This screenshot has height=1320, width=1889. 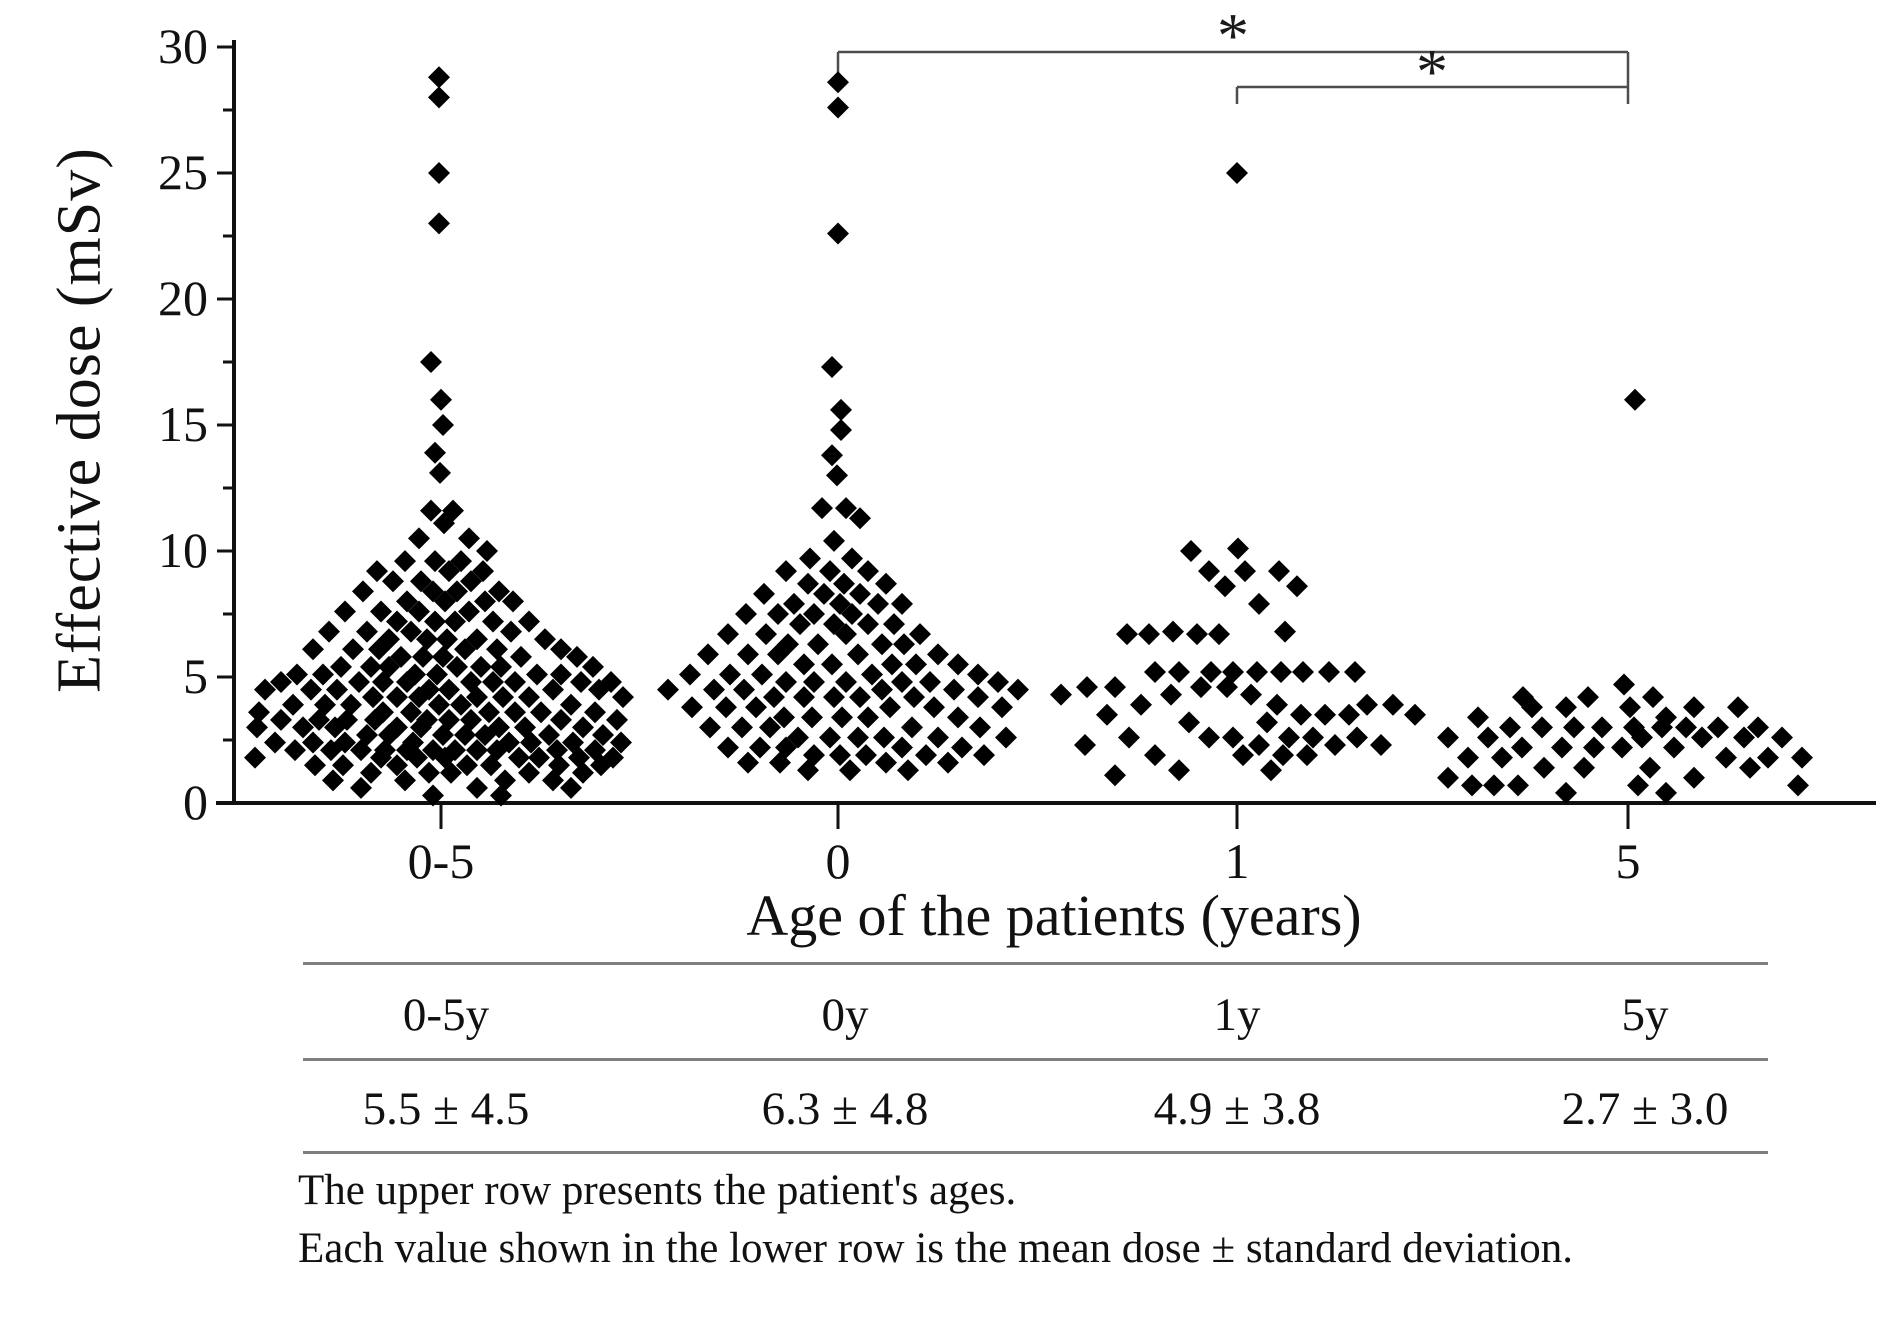 I want to click on y-tick-label-0: 0, so click(x=195, y=802).